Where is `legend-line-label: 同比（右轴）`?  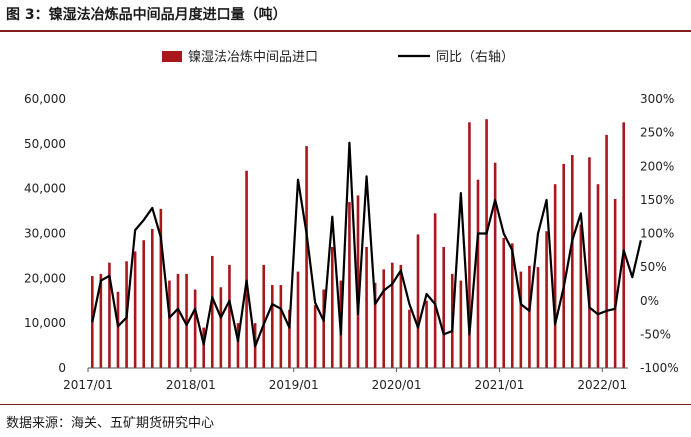
legend-line-label: 同比（右轴） is located at coordinates (475, 57).